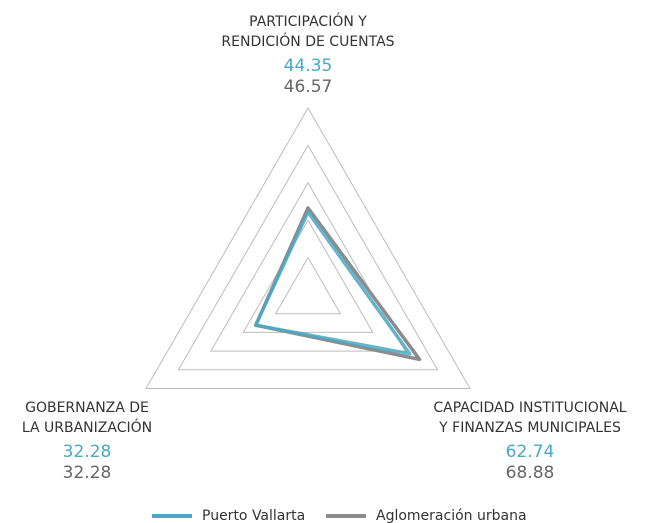 The height and width of the screenshot is (523, 646). Describe the element at coordinates (530, 473) in the screenshot. I see `value-label: 68.88` at that location.